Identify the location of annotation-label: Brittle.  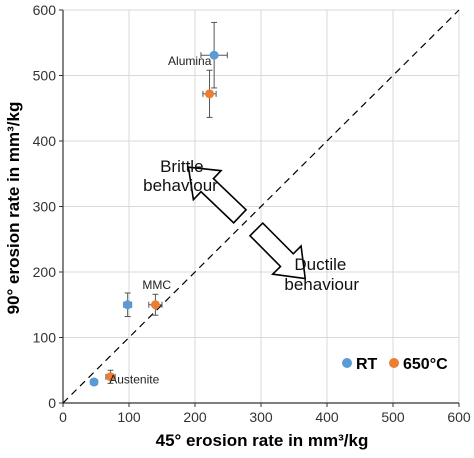
(181, 166).